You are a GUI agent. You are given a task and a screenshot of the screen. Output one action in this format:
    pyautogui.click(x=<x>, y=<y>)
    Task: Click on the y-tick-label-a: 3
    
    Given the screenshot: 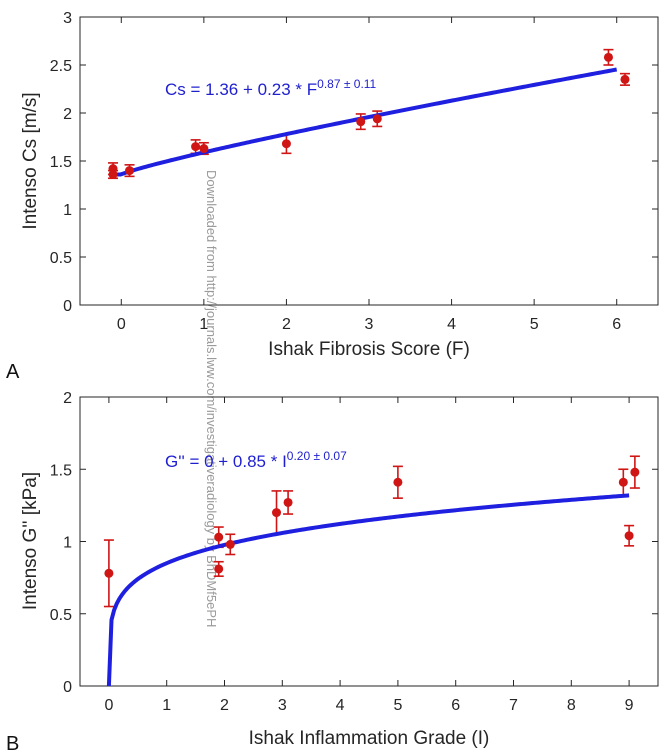 What is the action you would take?
    pyautogui.click(x=67, y=18)
    